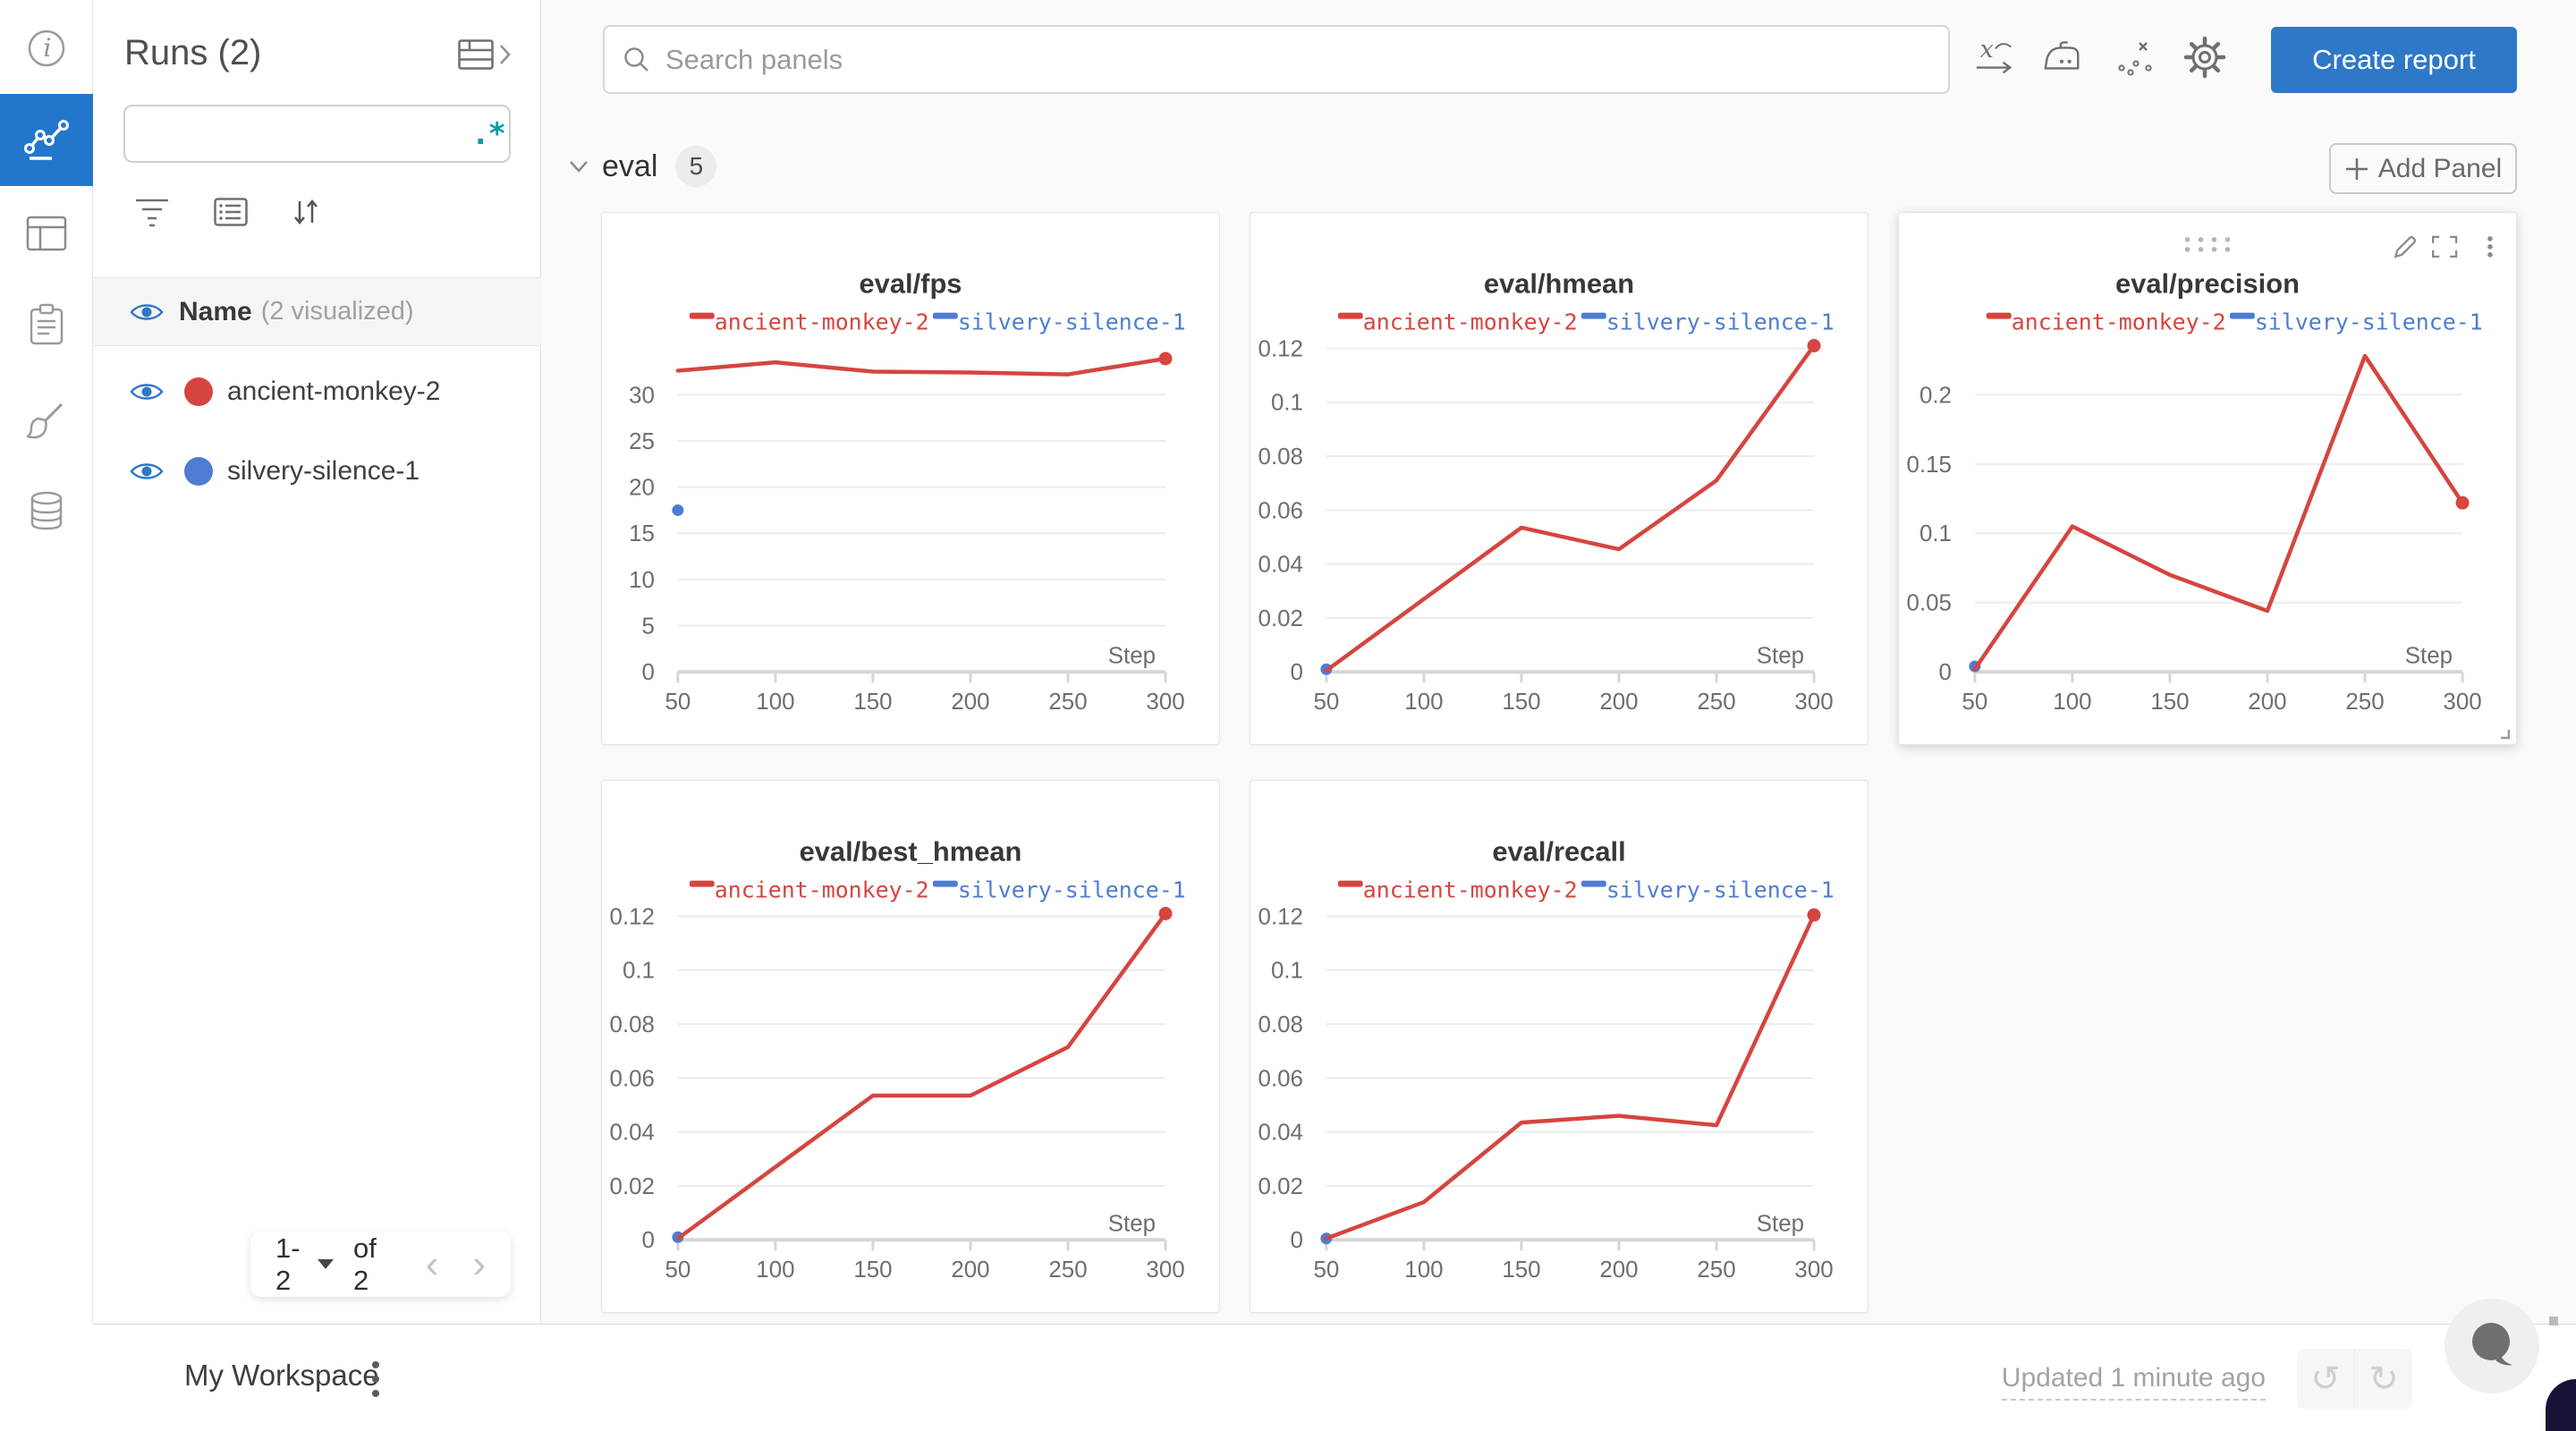  I want to click on info-icon: i, so click(46, 48).